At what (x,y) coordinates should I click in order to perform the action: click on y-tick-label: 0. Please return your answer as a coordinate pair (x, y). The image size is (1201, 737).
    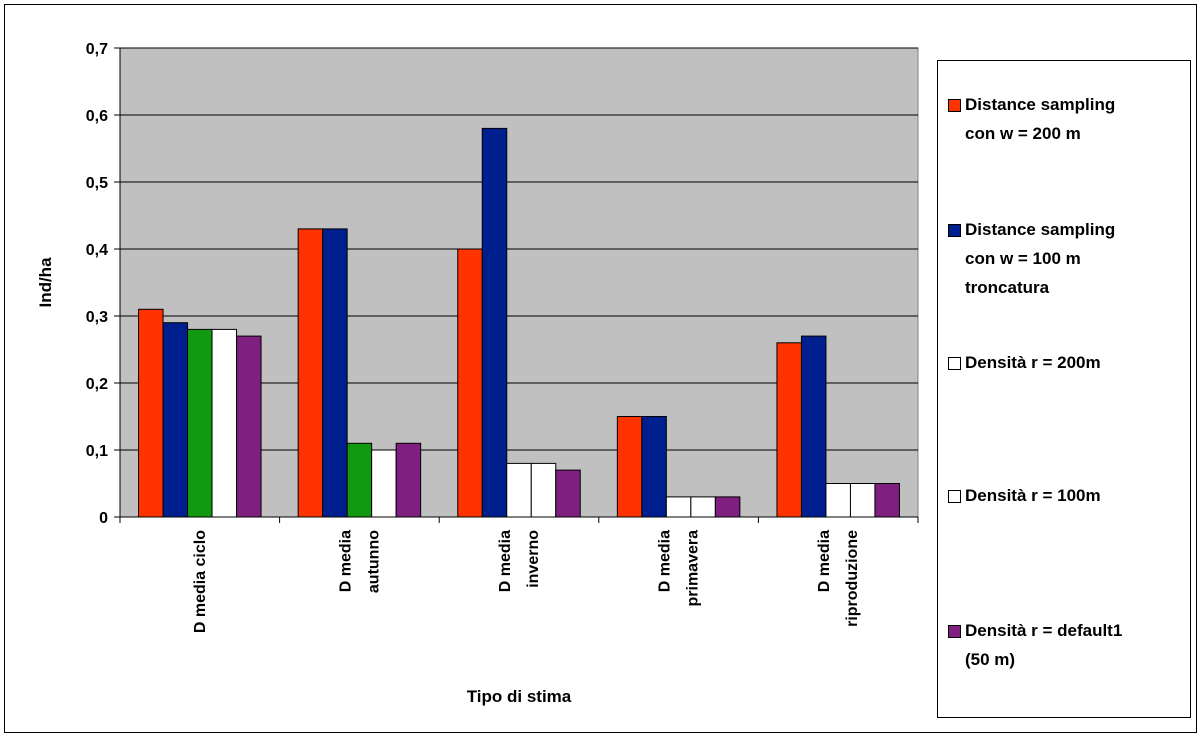
    Looking at the image, I should click on (103, 518).